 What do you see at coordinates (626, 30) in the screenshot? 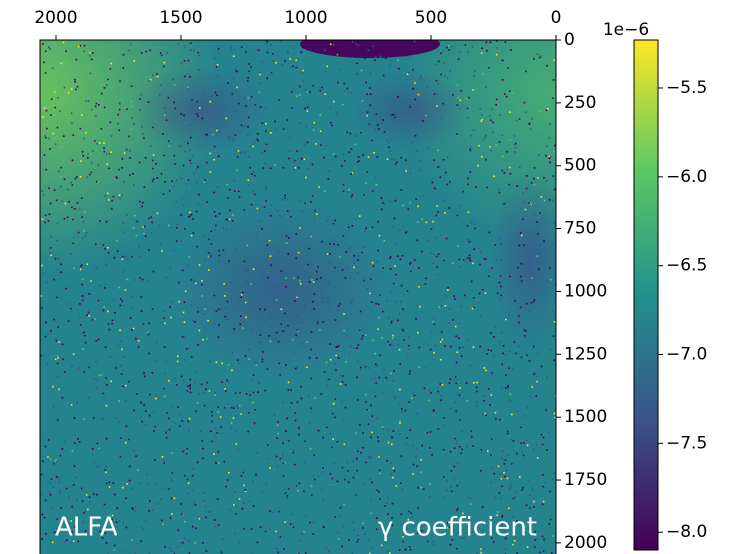
I see `colorbar-offset: 1e−6` at bounding box center [626, 30].